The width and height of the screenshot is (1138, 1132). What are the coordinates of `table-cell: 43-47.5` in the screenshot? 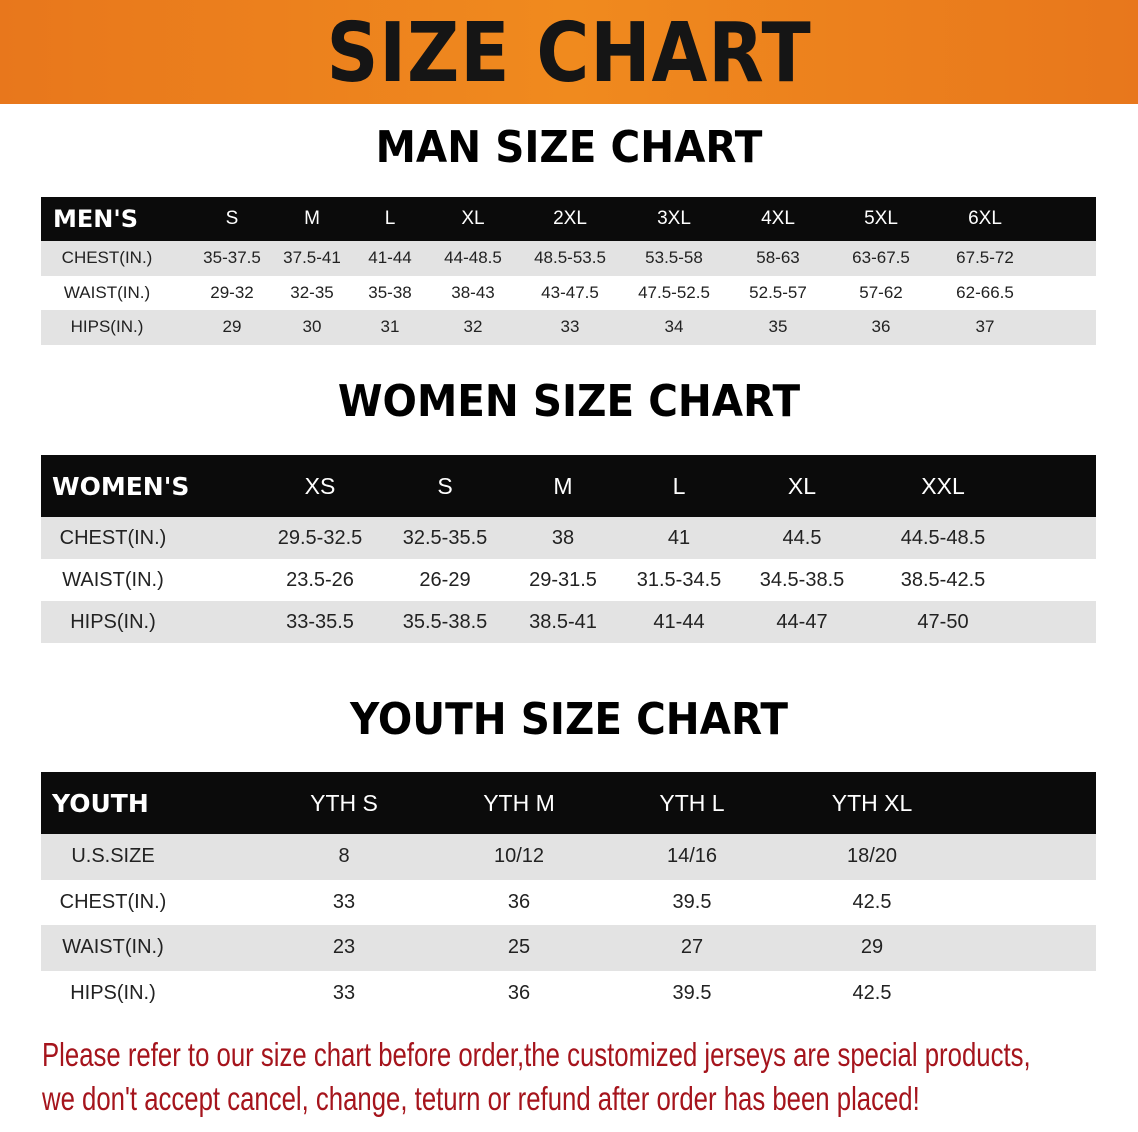 It's located at (570, 292).